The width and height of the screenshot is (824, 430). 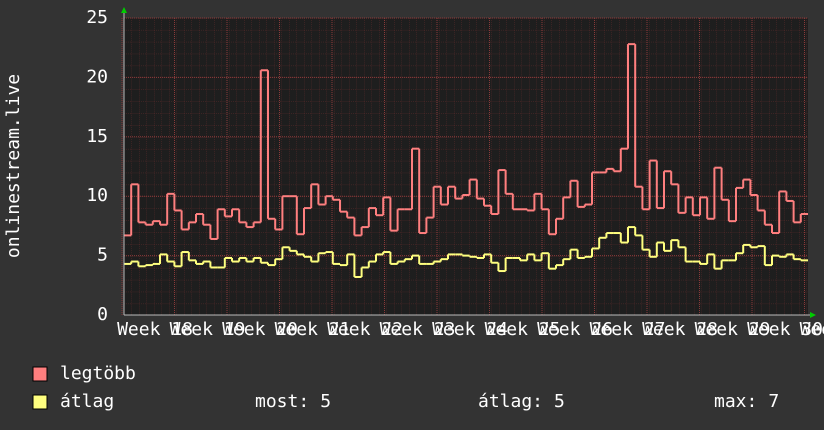 What do you see at coordinates (418, 329) in the screenshot?
I see `x-tick-label: Week 23` at bounding box center [418, 329].